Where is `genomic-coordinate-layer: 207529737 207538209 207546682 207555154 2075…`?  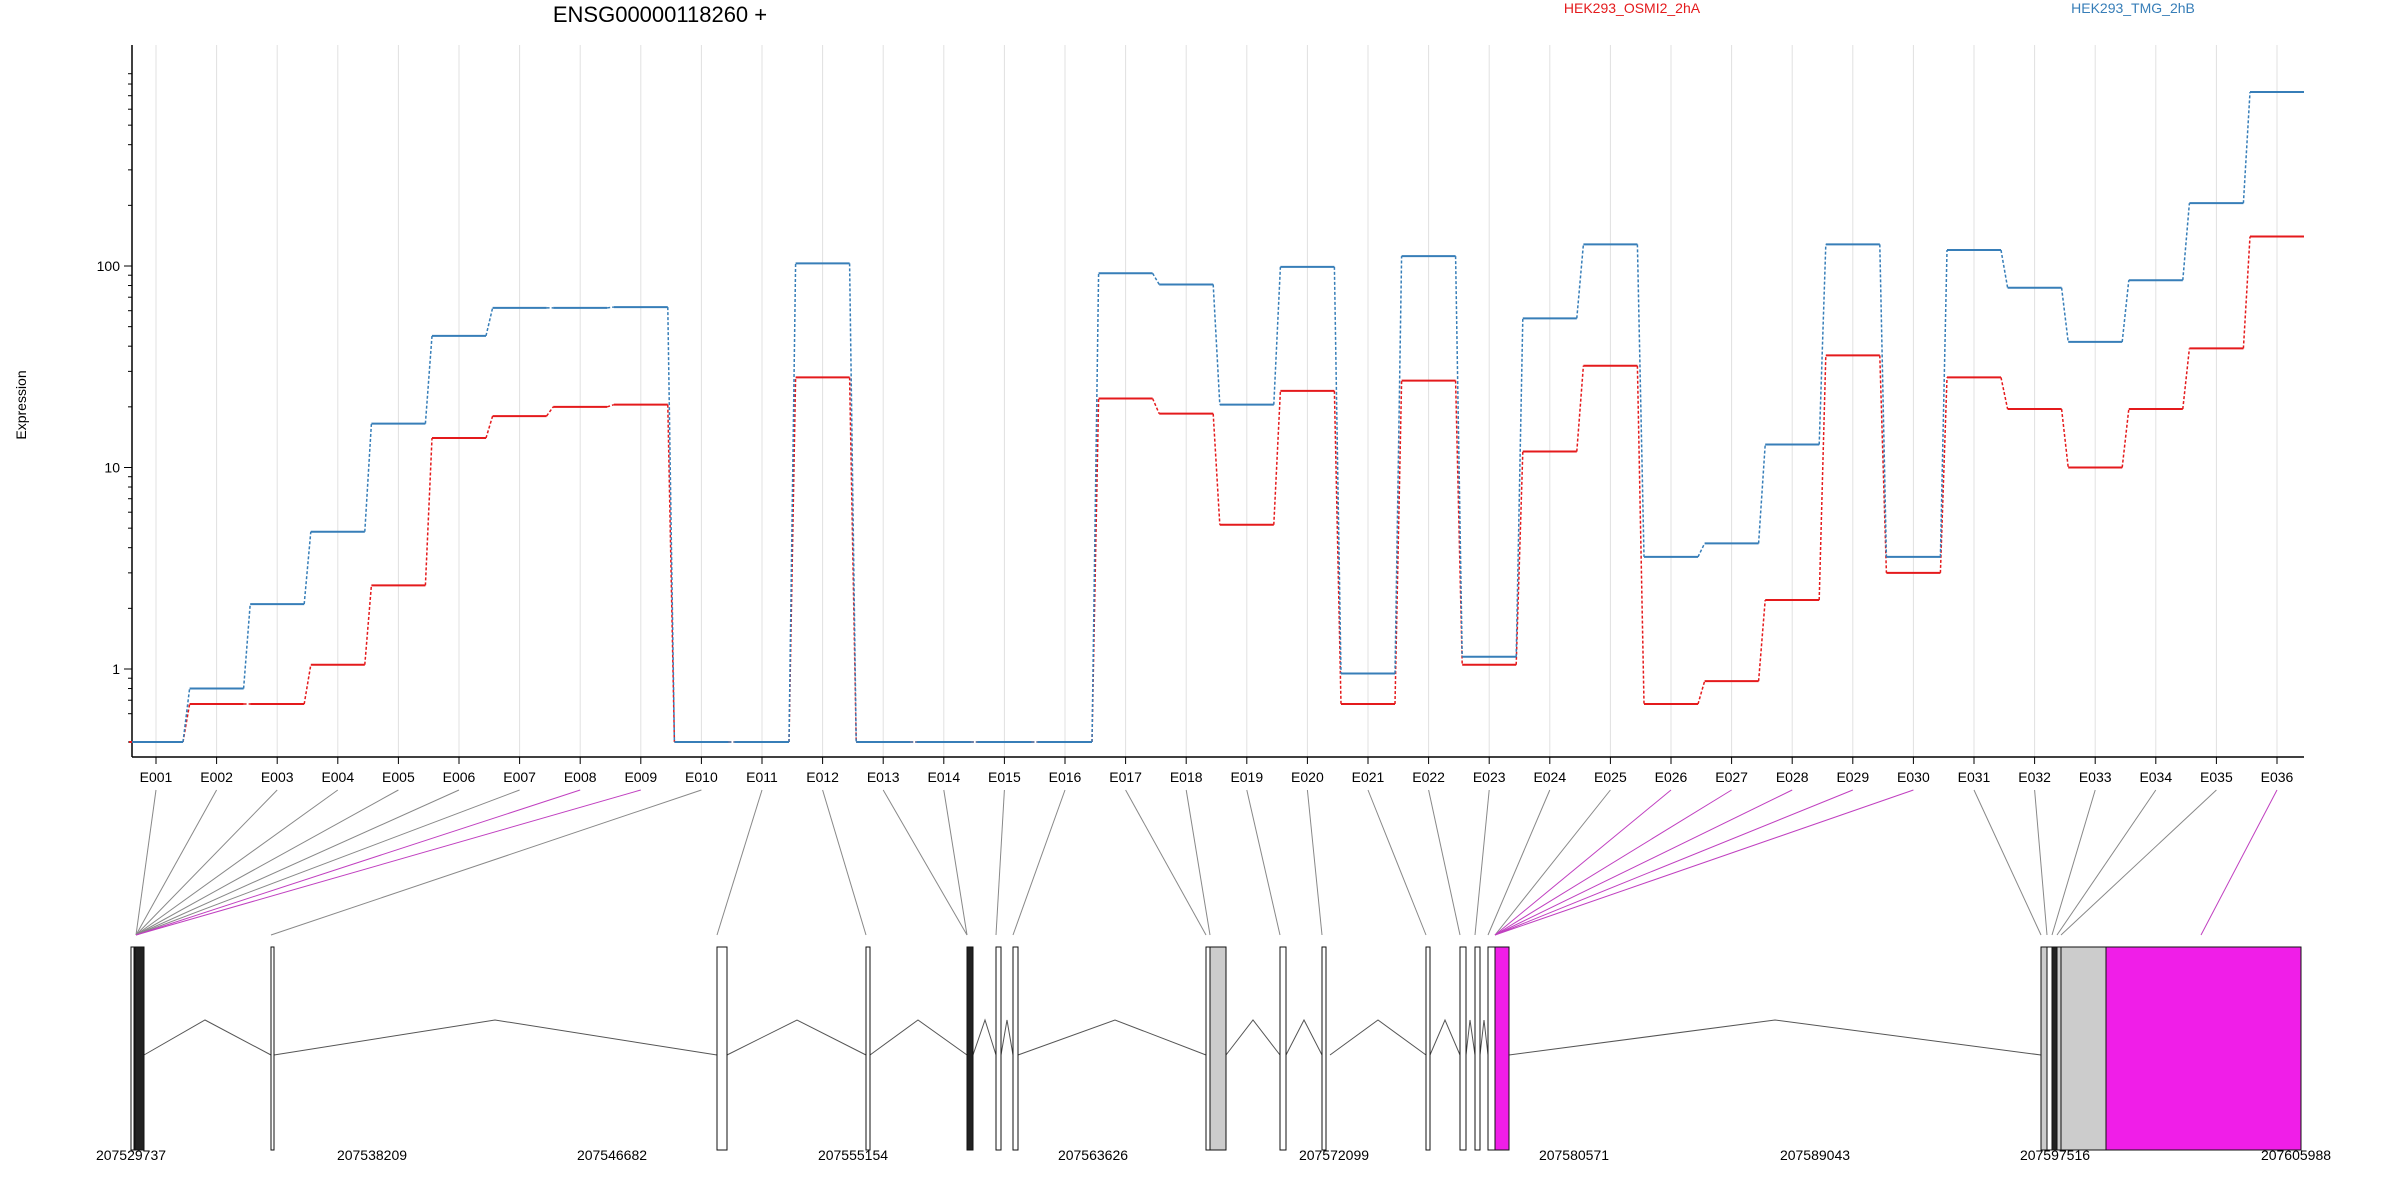 genomic-coordinate-layer: 207529737 207538209 207546682 207555154 2075… is located at coordinates (1213, 1155).